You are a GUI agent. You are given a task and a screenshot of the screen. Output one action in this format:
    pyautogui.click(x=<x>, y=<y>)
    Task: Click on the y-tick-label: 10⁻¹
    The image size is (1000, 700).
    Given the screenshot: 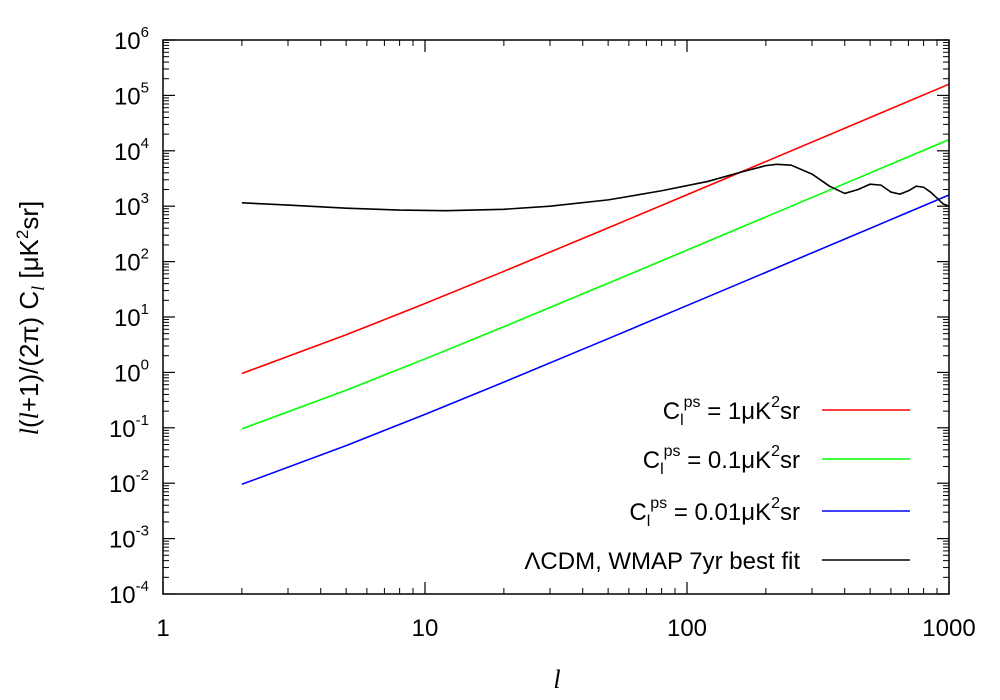 What is the action you would take?
    pyautogui.click(x=129, y=427)
    